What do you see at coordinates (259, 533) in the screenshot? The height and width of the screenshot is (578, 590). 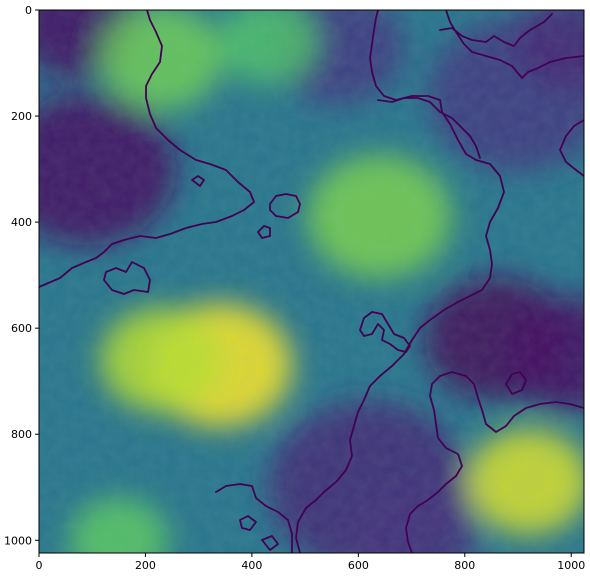 I see `contour-bottom-left-islands` at bounding box center [259, 533].